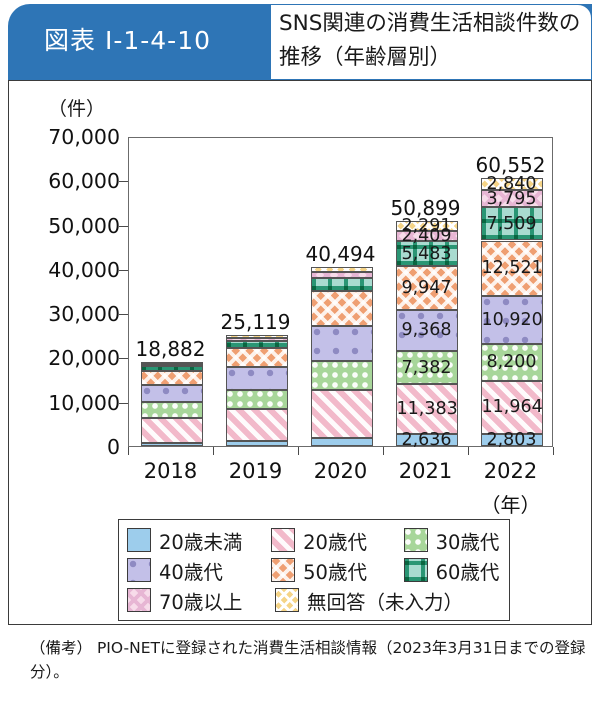 The image size is (600, 711). I want to click on bar-segment-20歳代: 11,383, so click(426, 409).